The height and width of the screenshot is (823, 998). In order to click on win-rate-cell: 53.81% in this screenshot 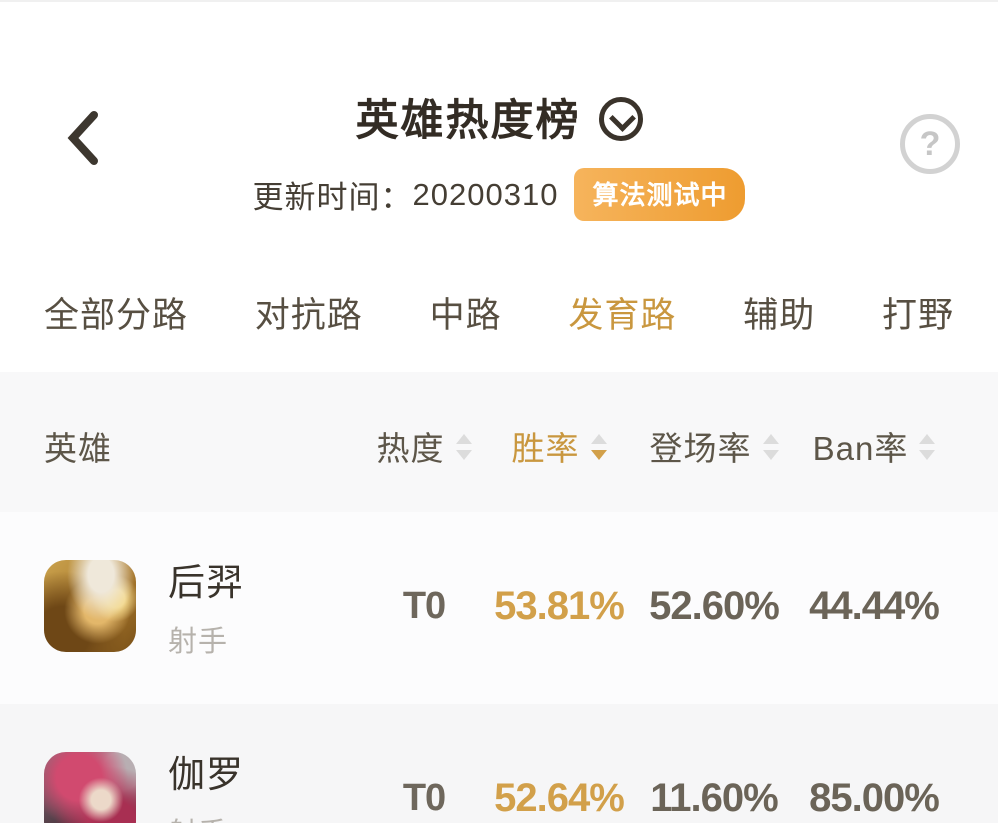, I will do `click(559, 606)`.